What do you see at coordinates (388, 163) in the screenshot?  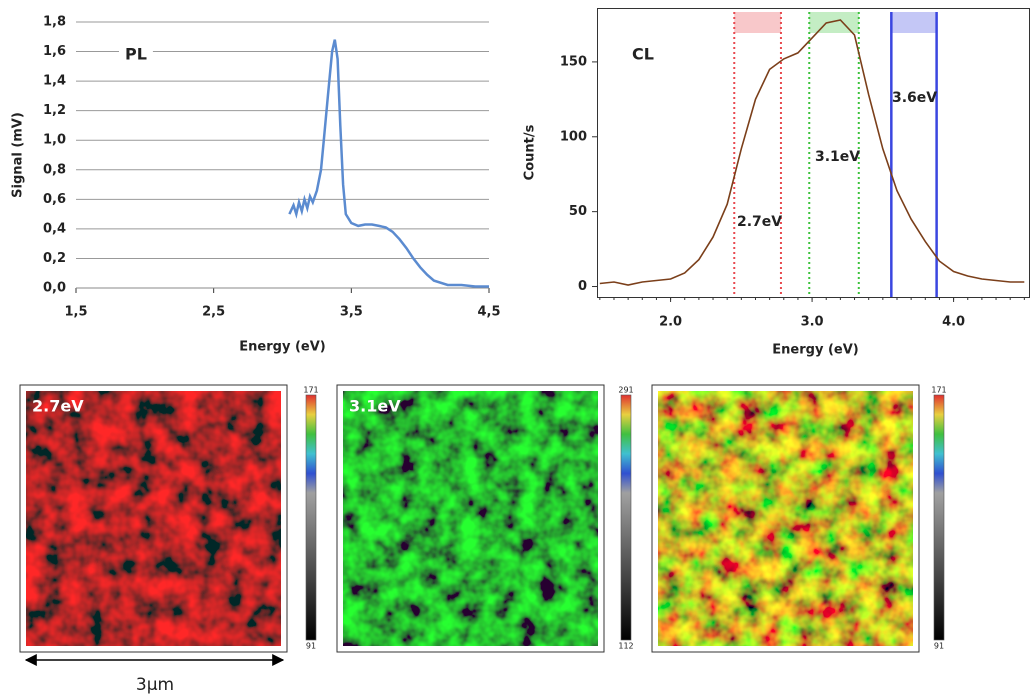 I see `data-line` at bounding box center [388, 163].